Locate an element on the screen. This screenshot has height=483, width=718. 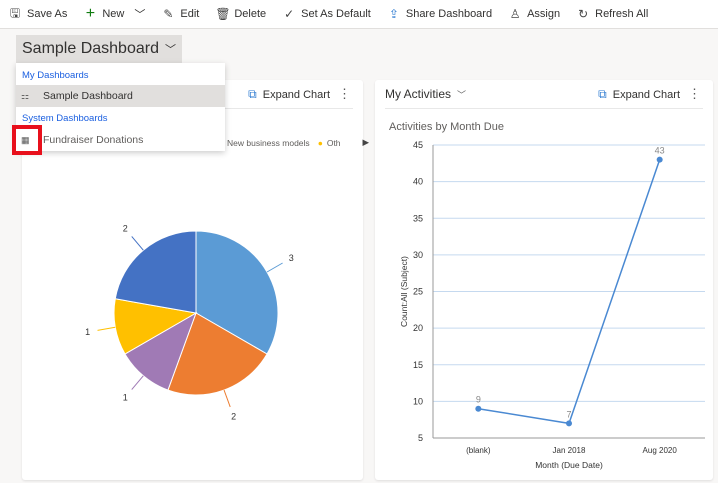
chart-title: Activities by Month Due is located at coordinates (446, 127).